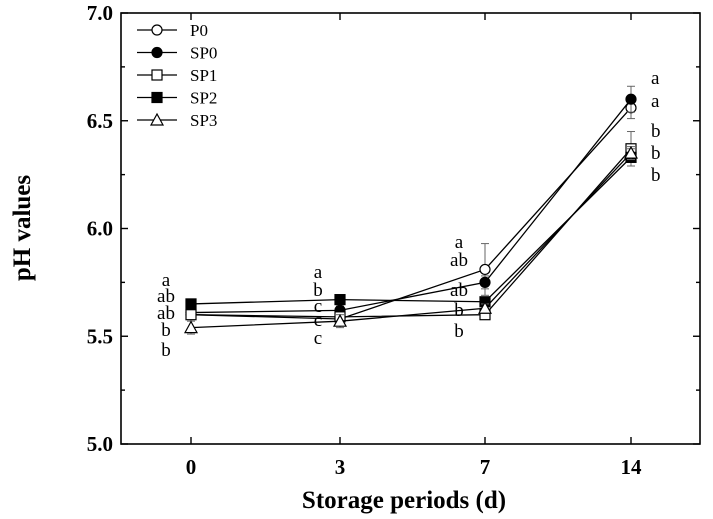  I want to click on legend: P0 SP0 SP1 SP2 SP3, so click(177, 75).